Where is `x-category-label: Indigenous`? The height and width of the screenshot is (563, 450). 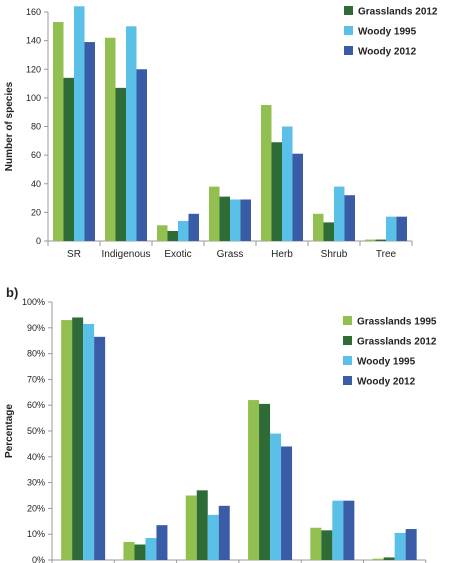 x-category-label: Indigenous is located at coordinates (126, 254).